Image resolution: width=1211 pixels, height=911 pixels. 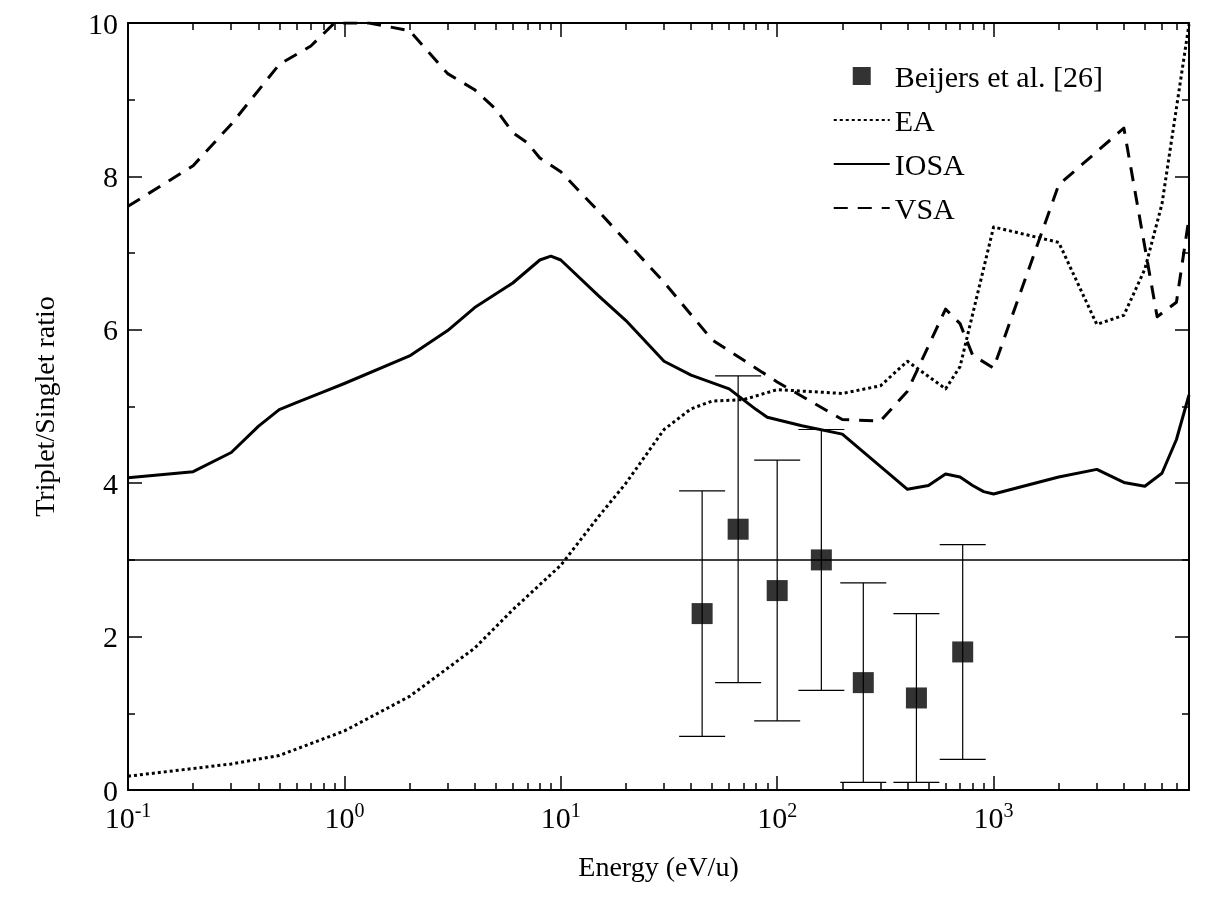 What do you see at coordinates (110, 330) in the screenshot?
I see `y-tick-label: 6` at bounding box center [110, 330].